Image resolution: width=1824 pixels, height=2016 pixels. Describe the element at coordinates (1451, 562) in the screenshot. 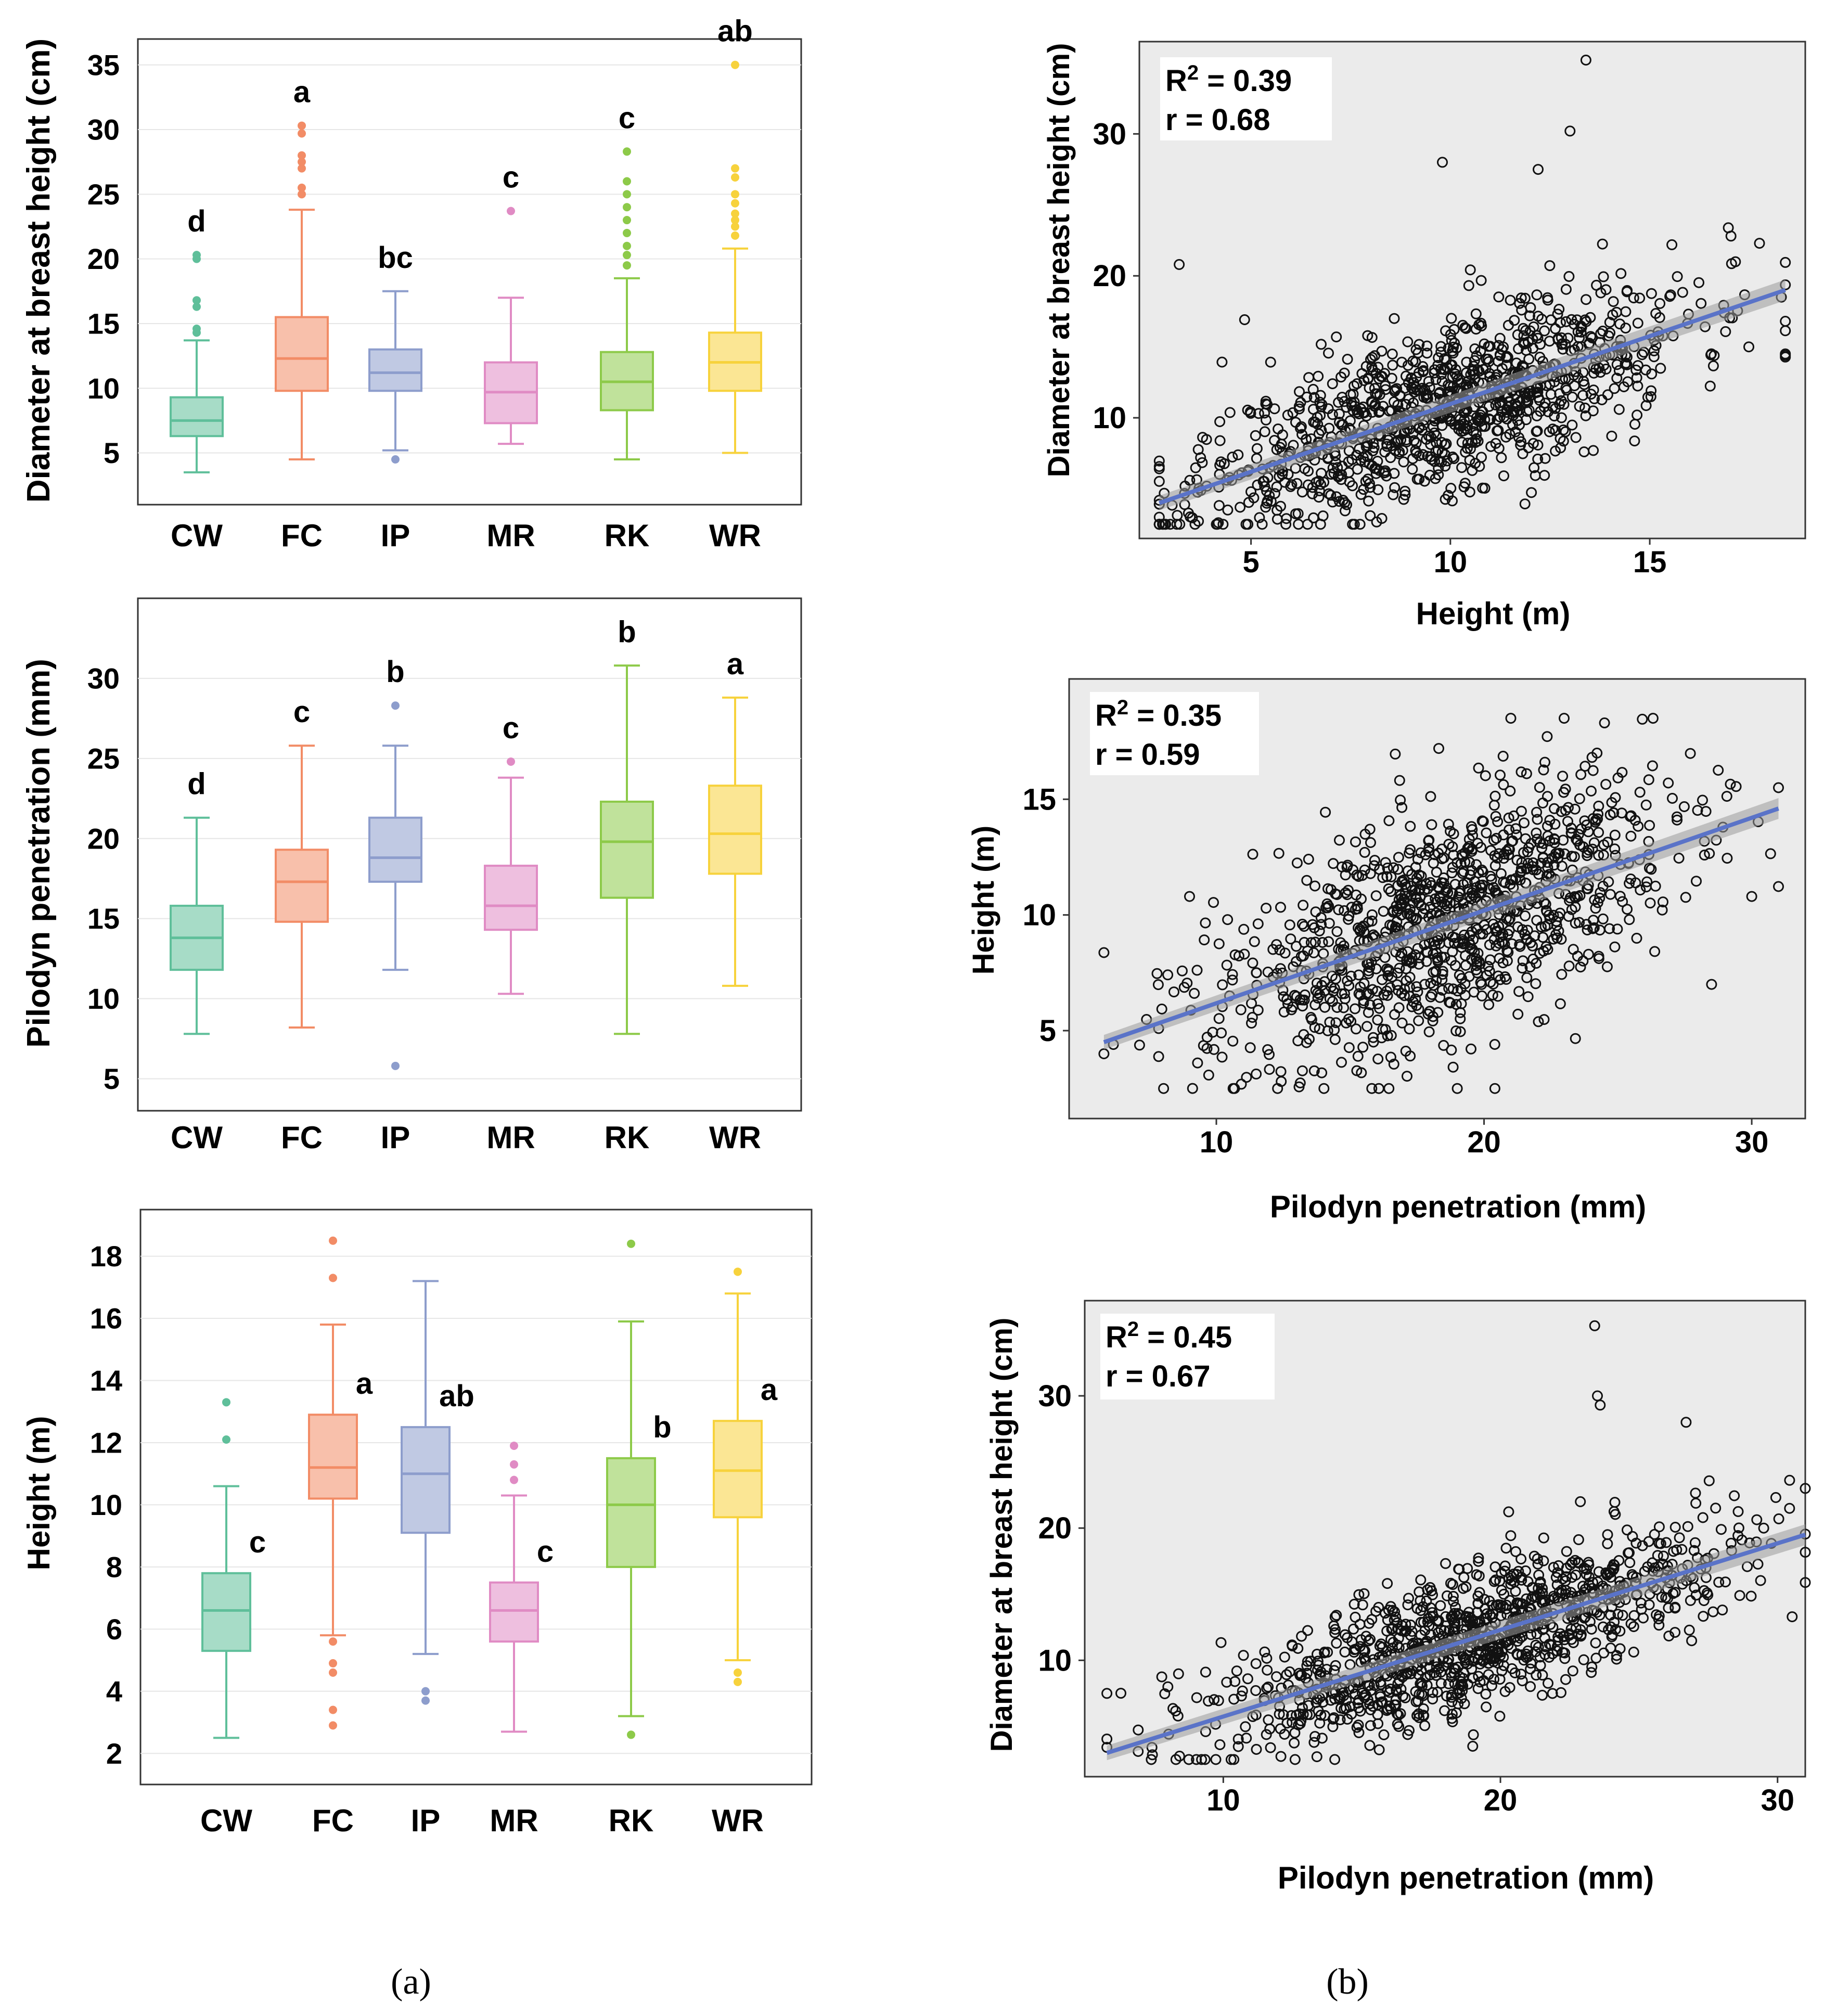

I see `dbh-height-x-tick-label: 10` at that location.